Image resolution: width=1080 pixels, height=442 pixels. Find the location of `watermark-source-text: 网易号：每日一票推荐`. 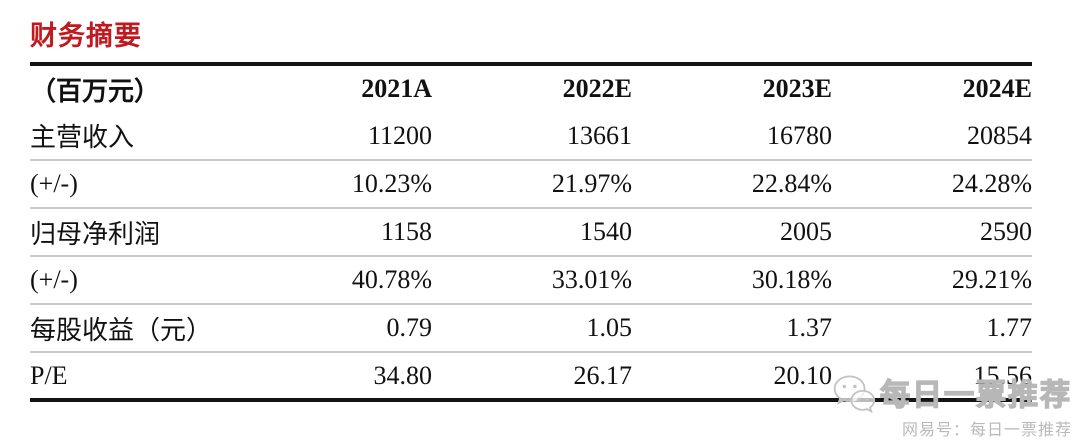

watermark-source-text: 网易号：每日一票推荐 is located at coordinates (986, 430).